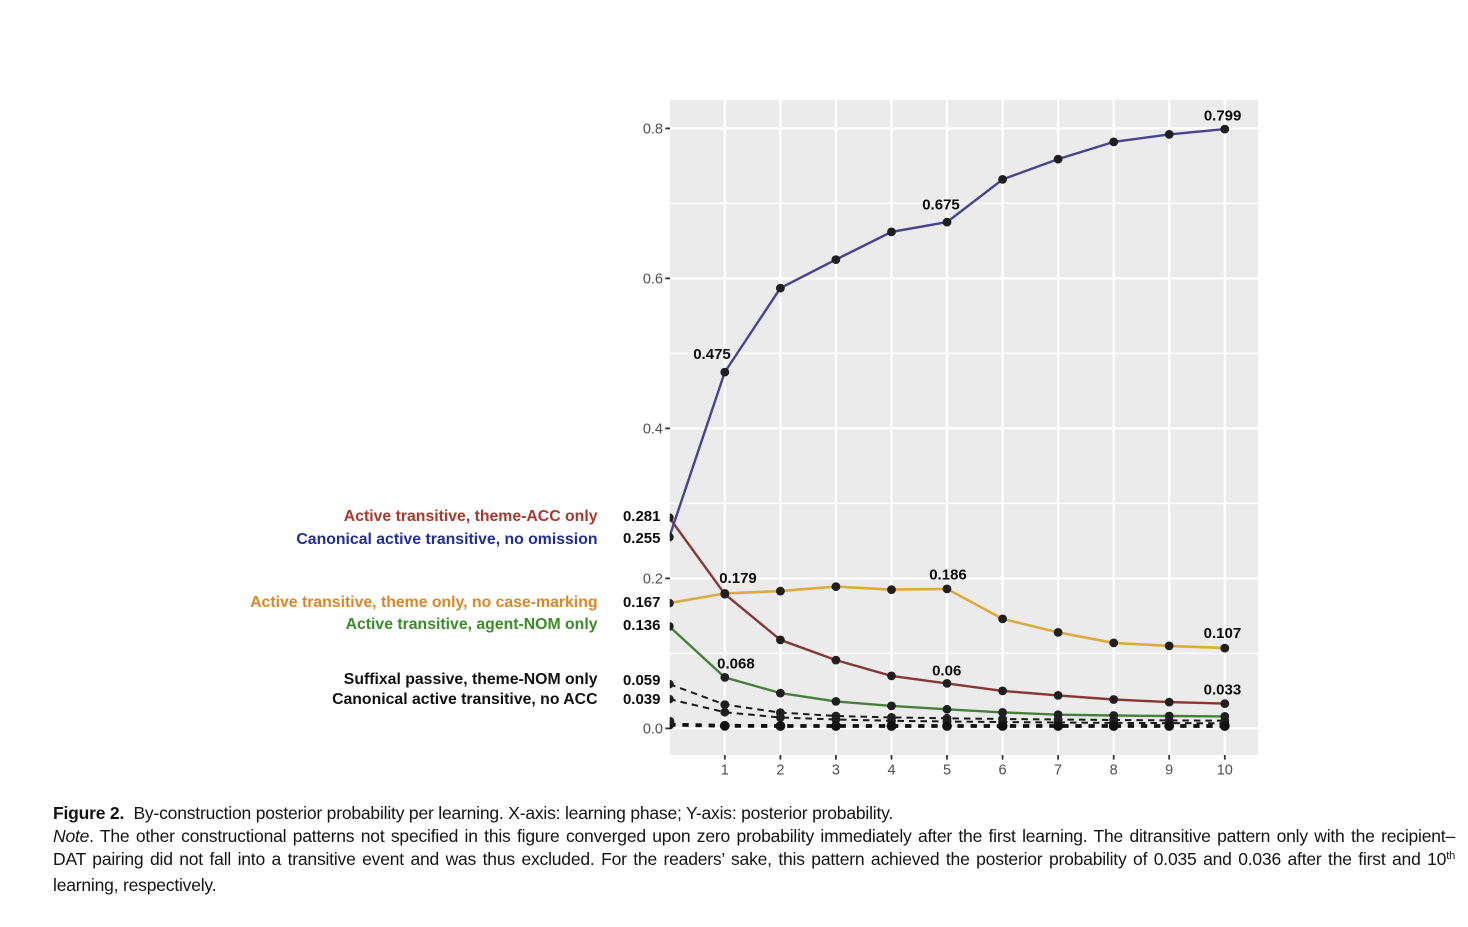 This screenshot has height=927, width=1468. What do you see at coordinates (653, 580) in the screenshot?
I see `svg-text: 0.2` at bounding box center [653, 580].